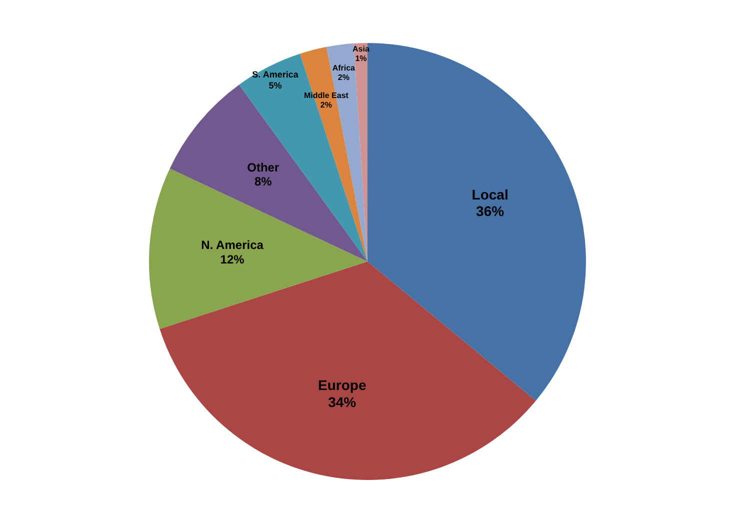 The width and height of the screenshot is (735, 523). Describe the element at coordinates (342, 385) in the screenshot. I see `slice-label: Europe` at that location.